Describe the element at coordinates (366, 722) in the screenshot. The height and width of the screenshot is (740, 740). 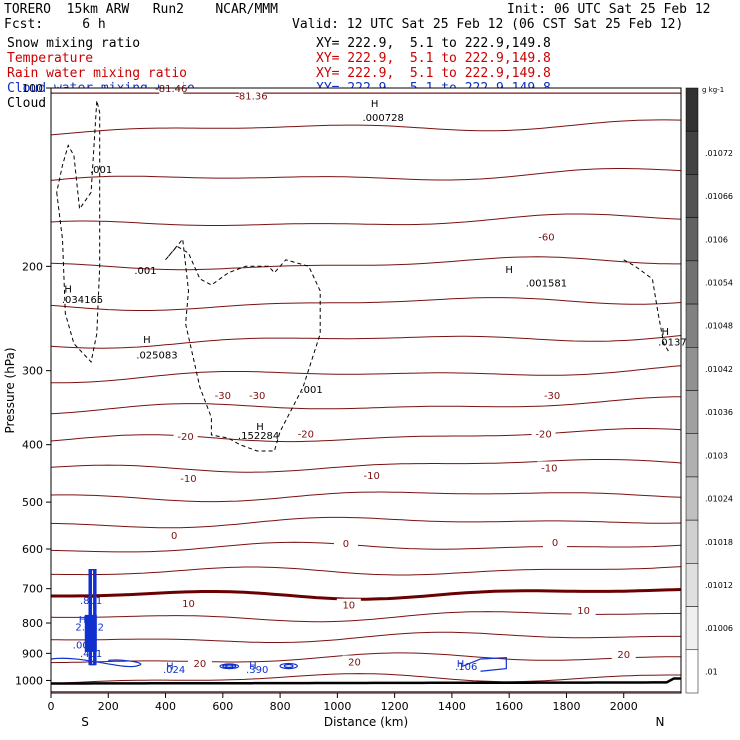
I see `x-axis-label: Distance (km)` at that location.